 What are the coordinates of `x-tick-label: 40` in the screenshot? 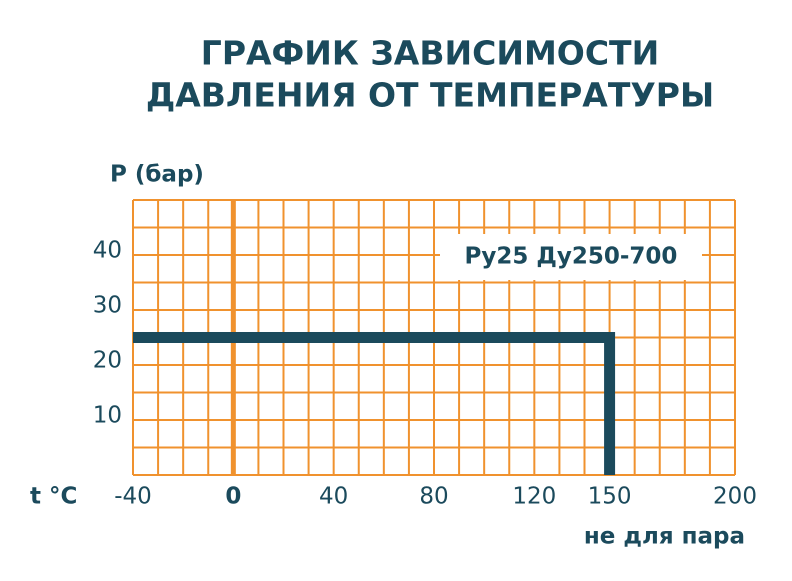 It's located at (333, 497).